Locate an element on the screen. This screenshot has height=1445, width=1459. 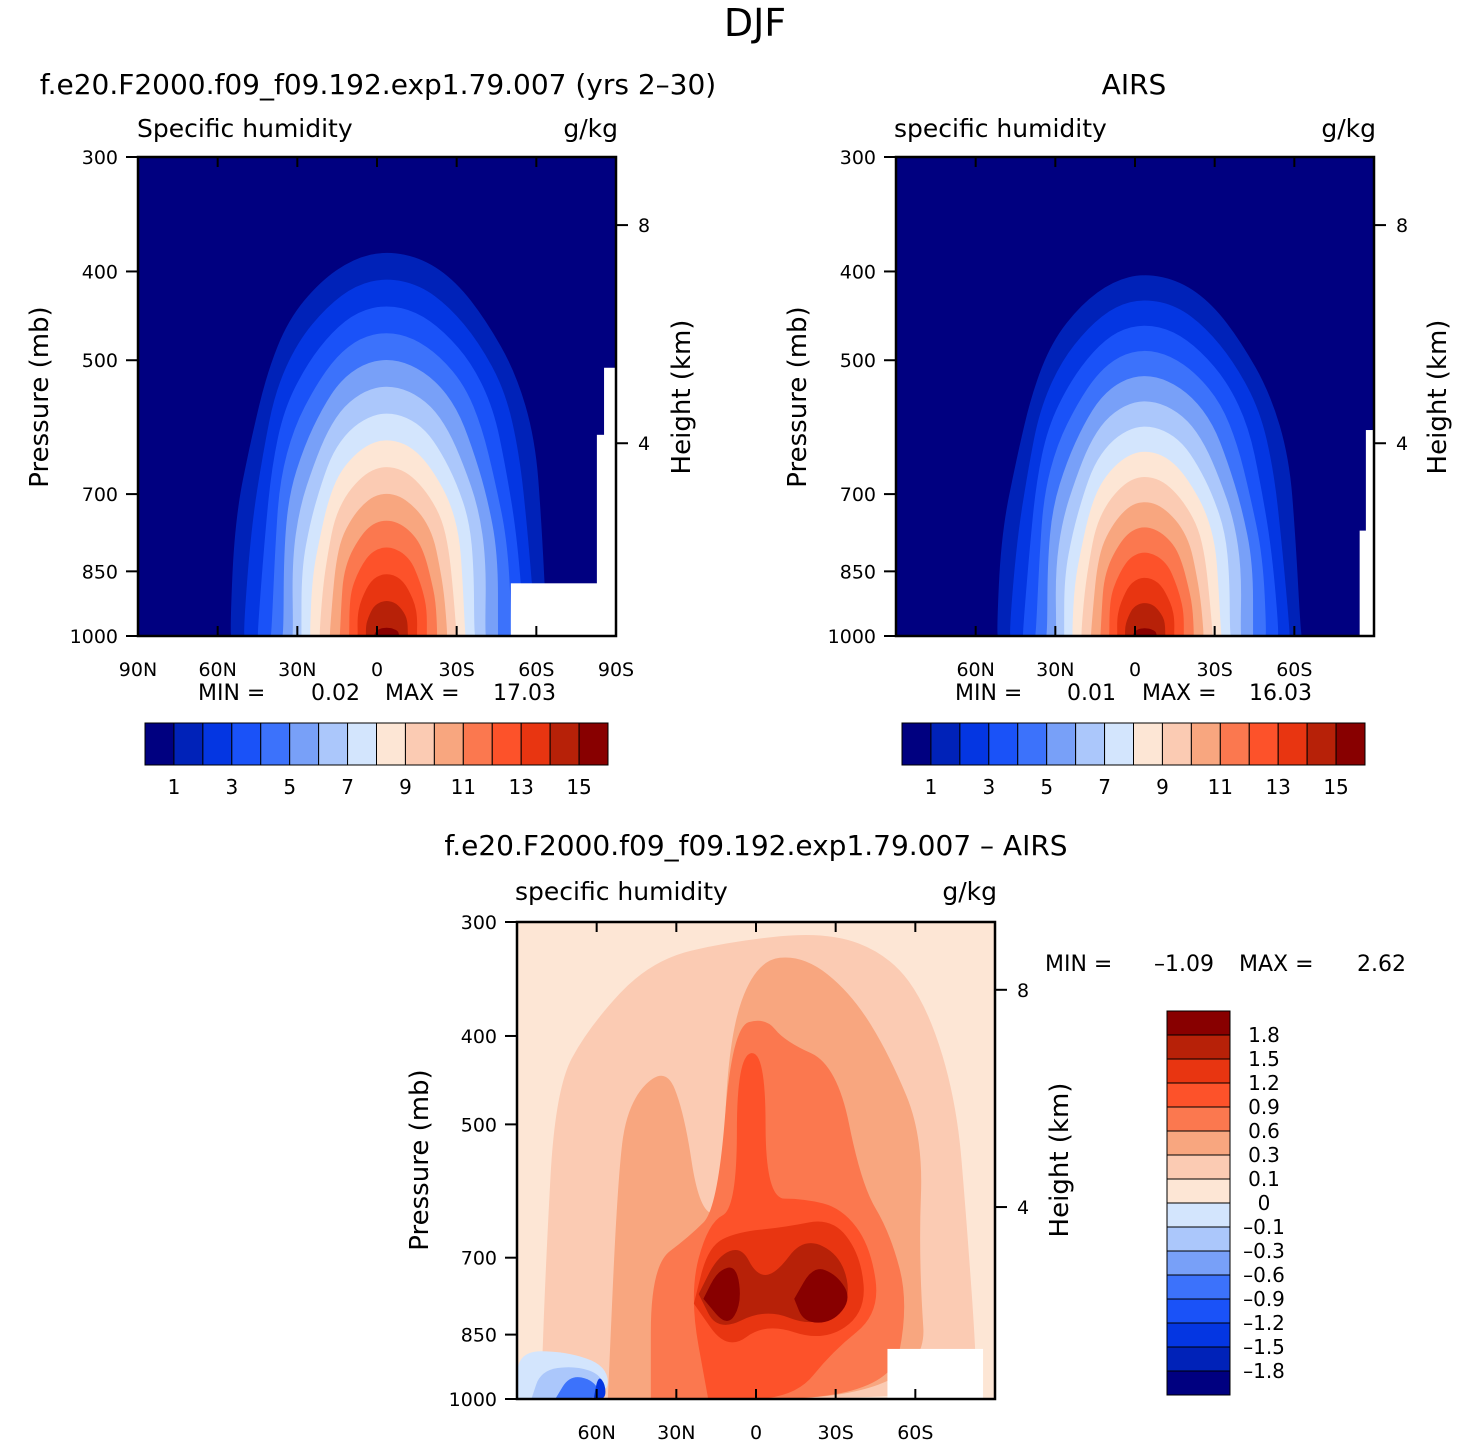
ytick-label-1-1: 400 is located at coordinates (100, 272).